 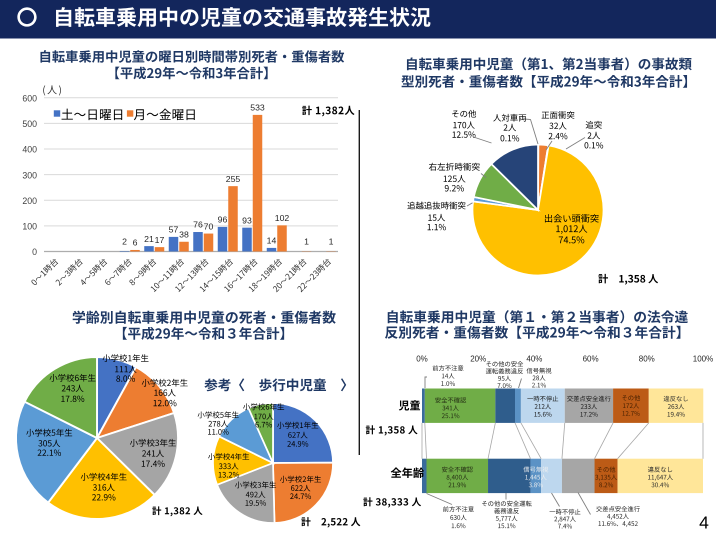 I want to click on svg-text: 21, so click(x=149, y=239).